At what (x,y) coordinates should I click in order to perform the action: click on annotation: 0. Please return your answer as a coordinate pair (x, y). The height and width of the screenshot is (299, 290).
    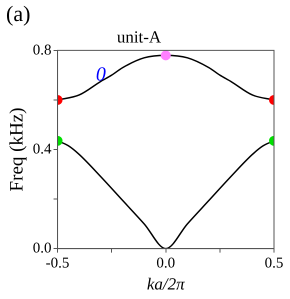
    Looking at the image, I should click on (101, 74).